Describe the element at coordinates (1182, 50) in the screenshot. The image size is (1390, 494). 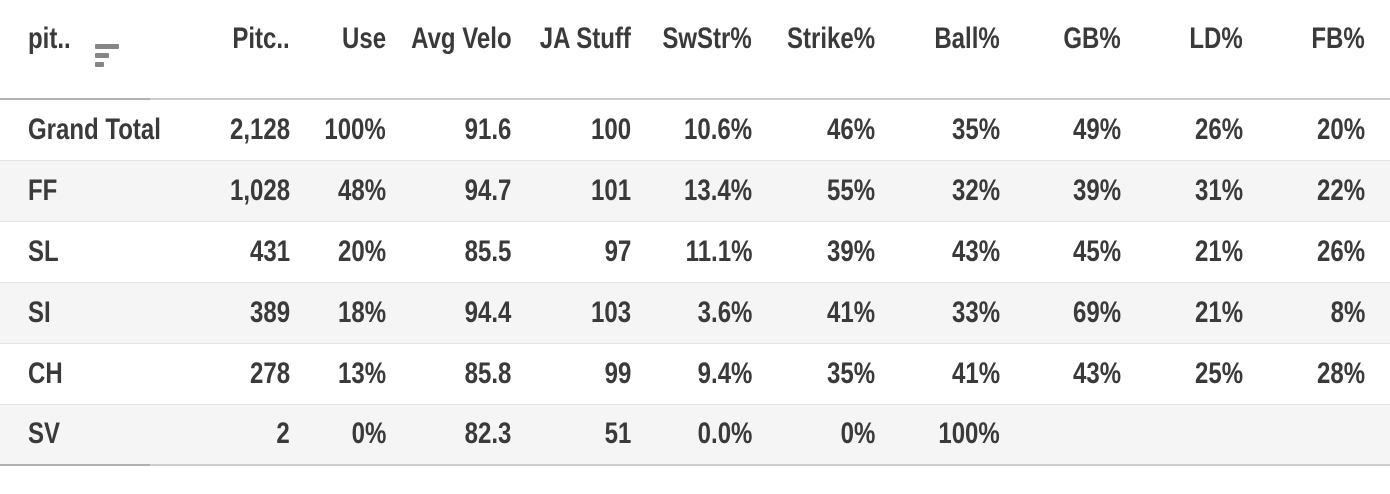
I see `column-header-ld-pct: LD%` at that location.